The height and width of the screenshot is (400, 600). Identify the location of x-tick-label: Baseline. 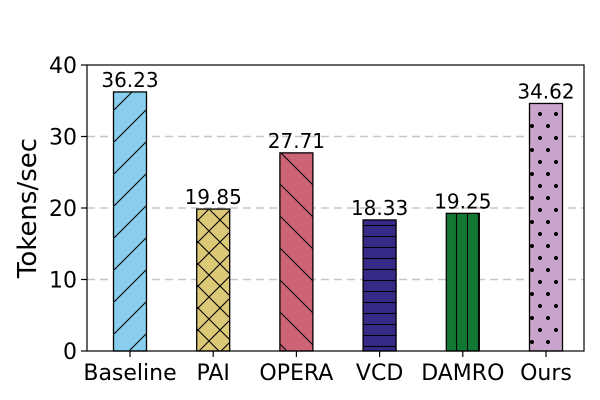
(129, 373).